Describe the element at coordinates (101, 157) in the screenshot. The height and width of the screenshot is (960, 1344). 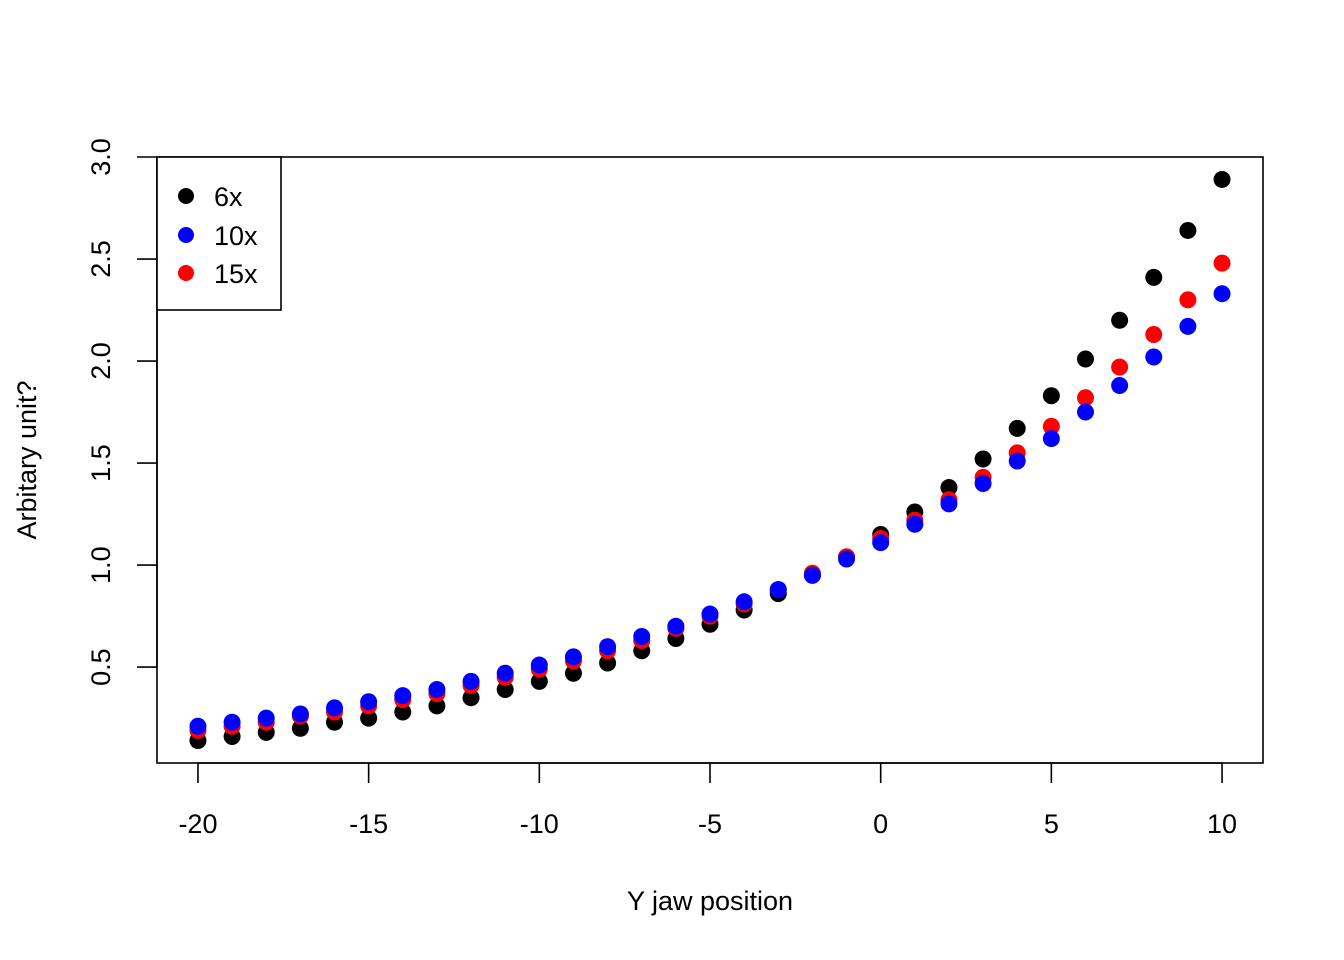
I see `y-tick-label: 3.0` at that location.